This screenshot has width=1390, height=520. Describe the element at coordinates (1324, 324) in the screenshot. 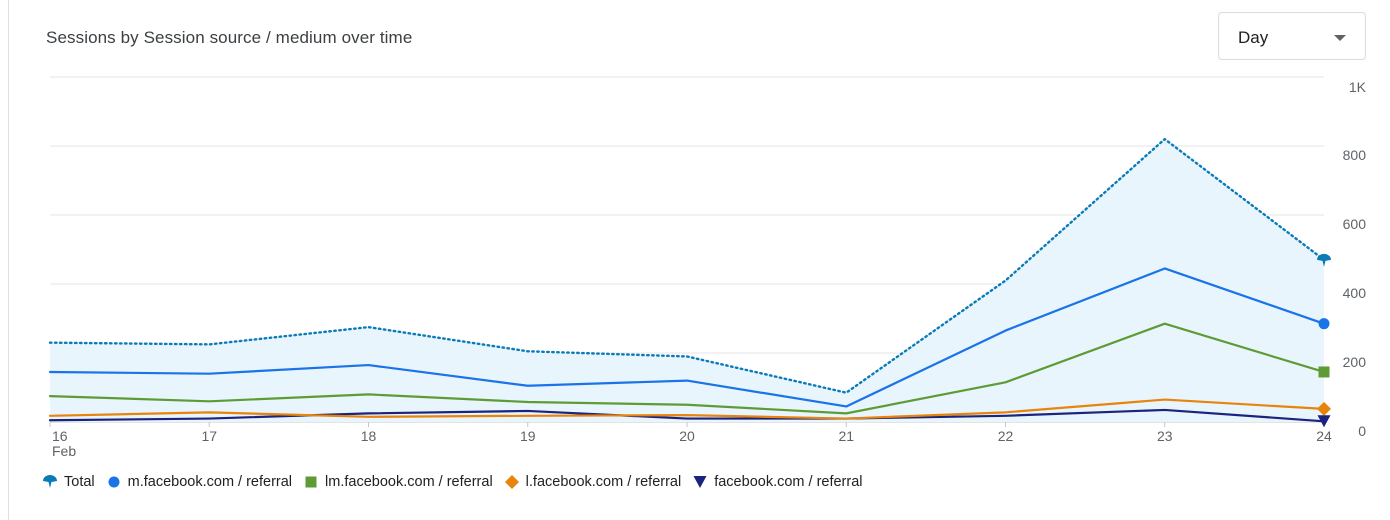

I see `circle-marker-end` at that location.